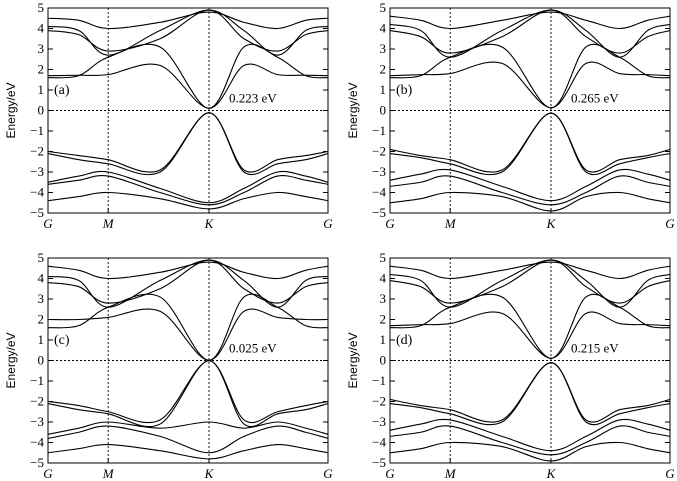  What do you see at coordinates (62, 340) in the screenshot?
I see `panel-label: (c)` at bounding box center [62, 340].